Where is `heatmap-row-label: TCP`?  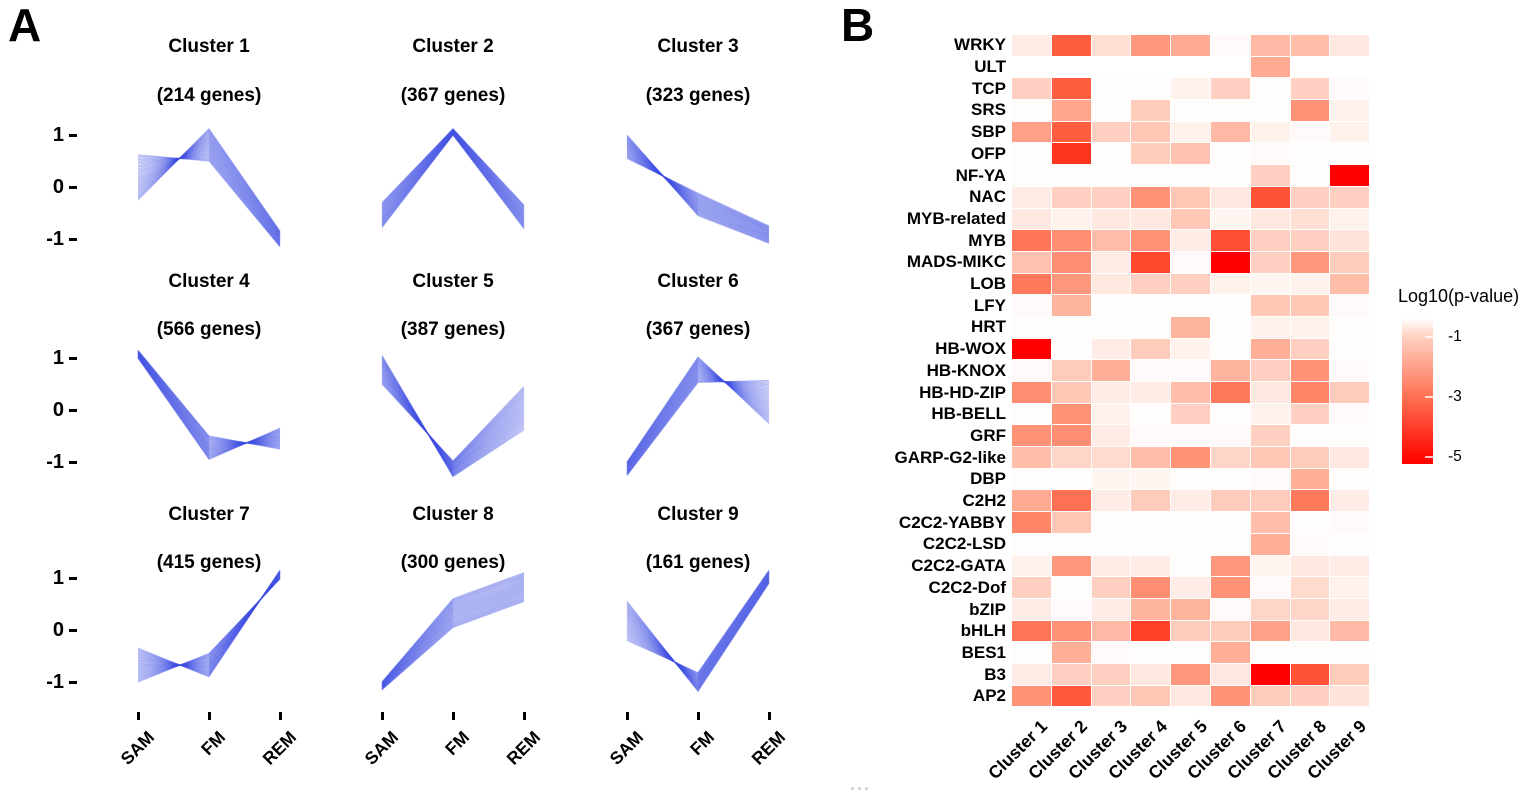 heatmap-row-label: TCP is located at coordinates (989, 88).